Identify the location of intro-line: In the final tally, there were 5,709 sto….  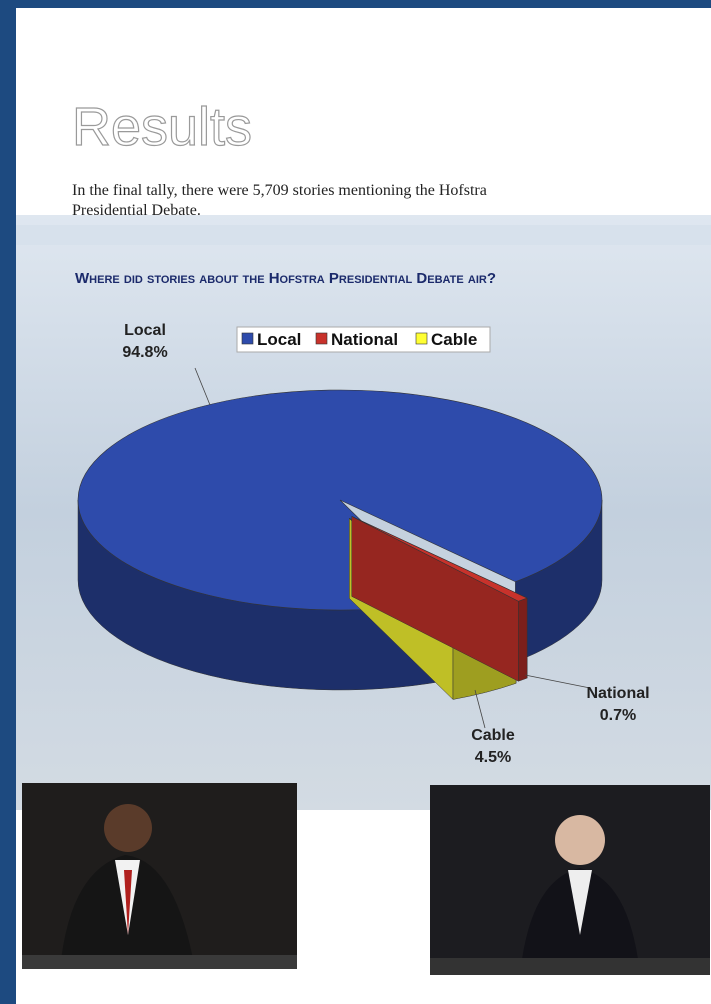
(279, 190).